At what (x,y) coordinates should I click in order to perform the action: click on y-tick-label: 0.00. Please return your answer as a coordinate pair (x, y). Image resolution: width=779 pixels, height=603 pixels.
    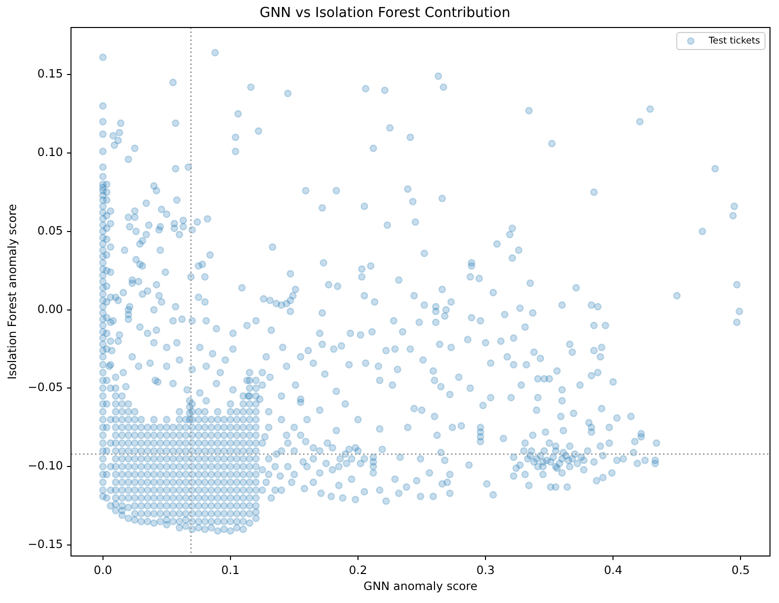
    Looking at the image, I should click on (50, 309).